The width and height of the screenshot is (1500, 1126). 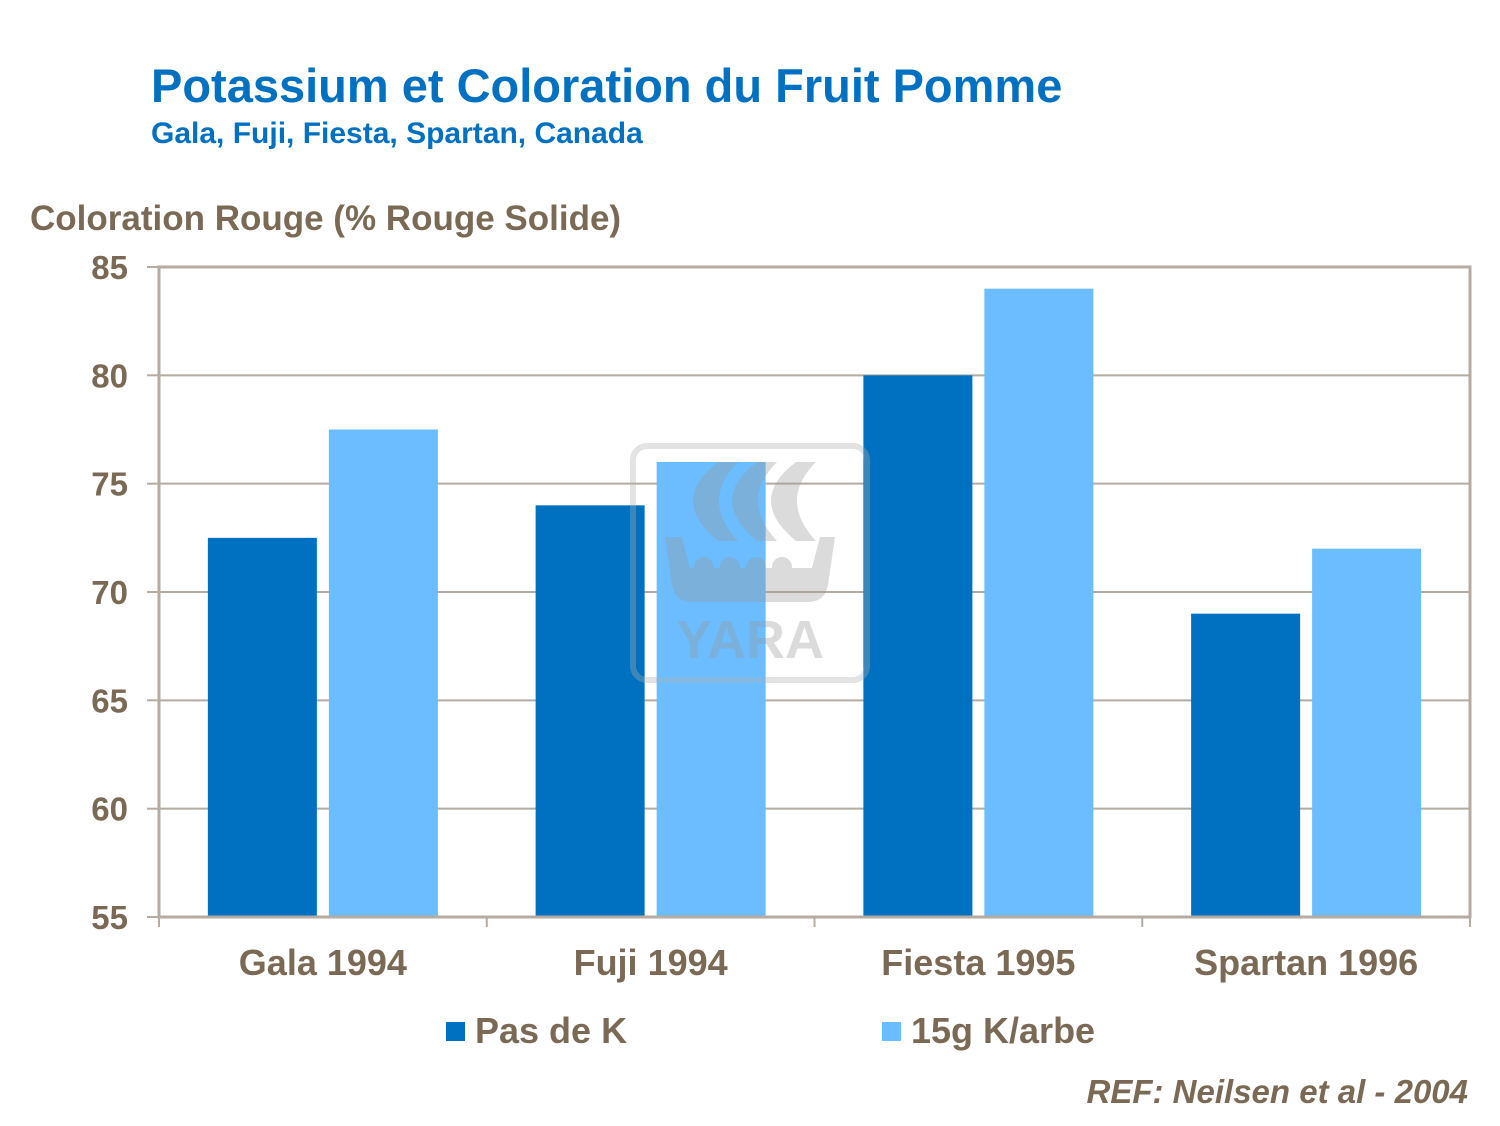 I want to click on x-tick-label: Fiesta 1995, so click(x=978, y=962).